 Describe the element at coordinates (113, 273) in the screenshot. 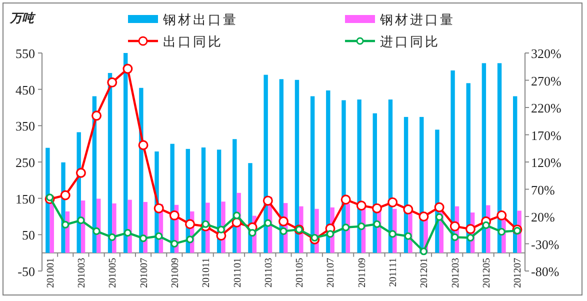

I see `x-tick-label: 201005` at that location.